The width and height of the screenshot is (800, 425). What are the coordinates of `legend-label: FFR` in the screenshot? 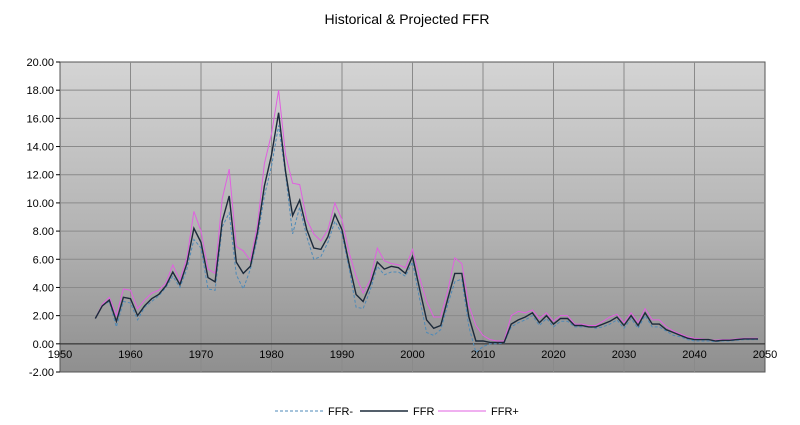 It's located at (423, 412).